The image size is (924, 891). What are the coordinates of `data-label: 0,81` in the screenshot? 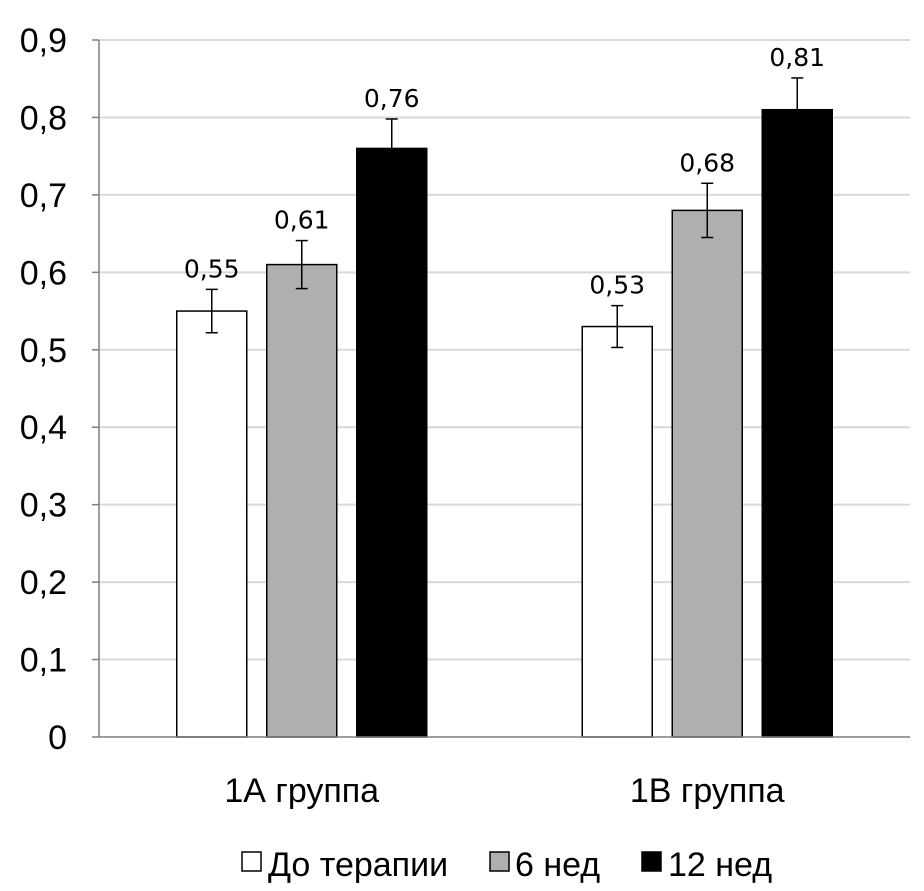 It's located at (797, 57).